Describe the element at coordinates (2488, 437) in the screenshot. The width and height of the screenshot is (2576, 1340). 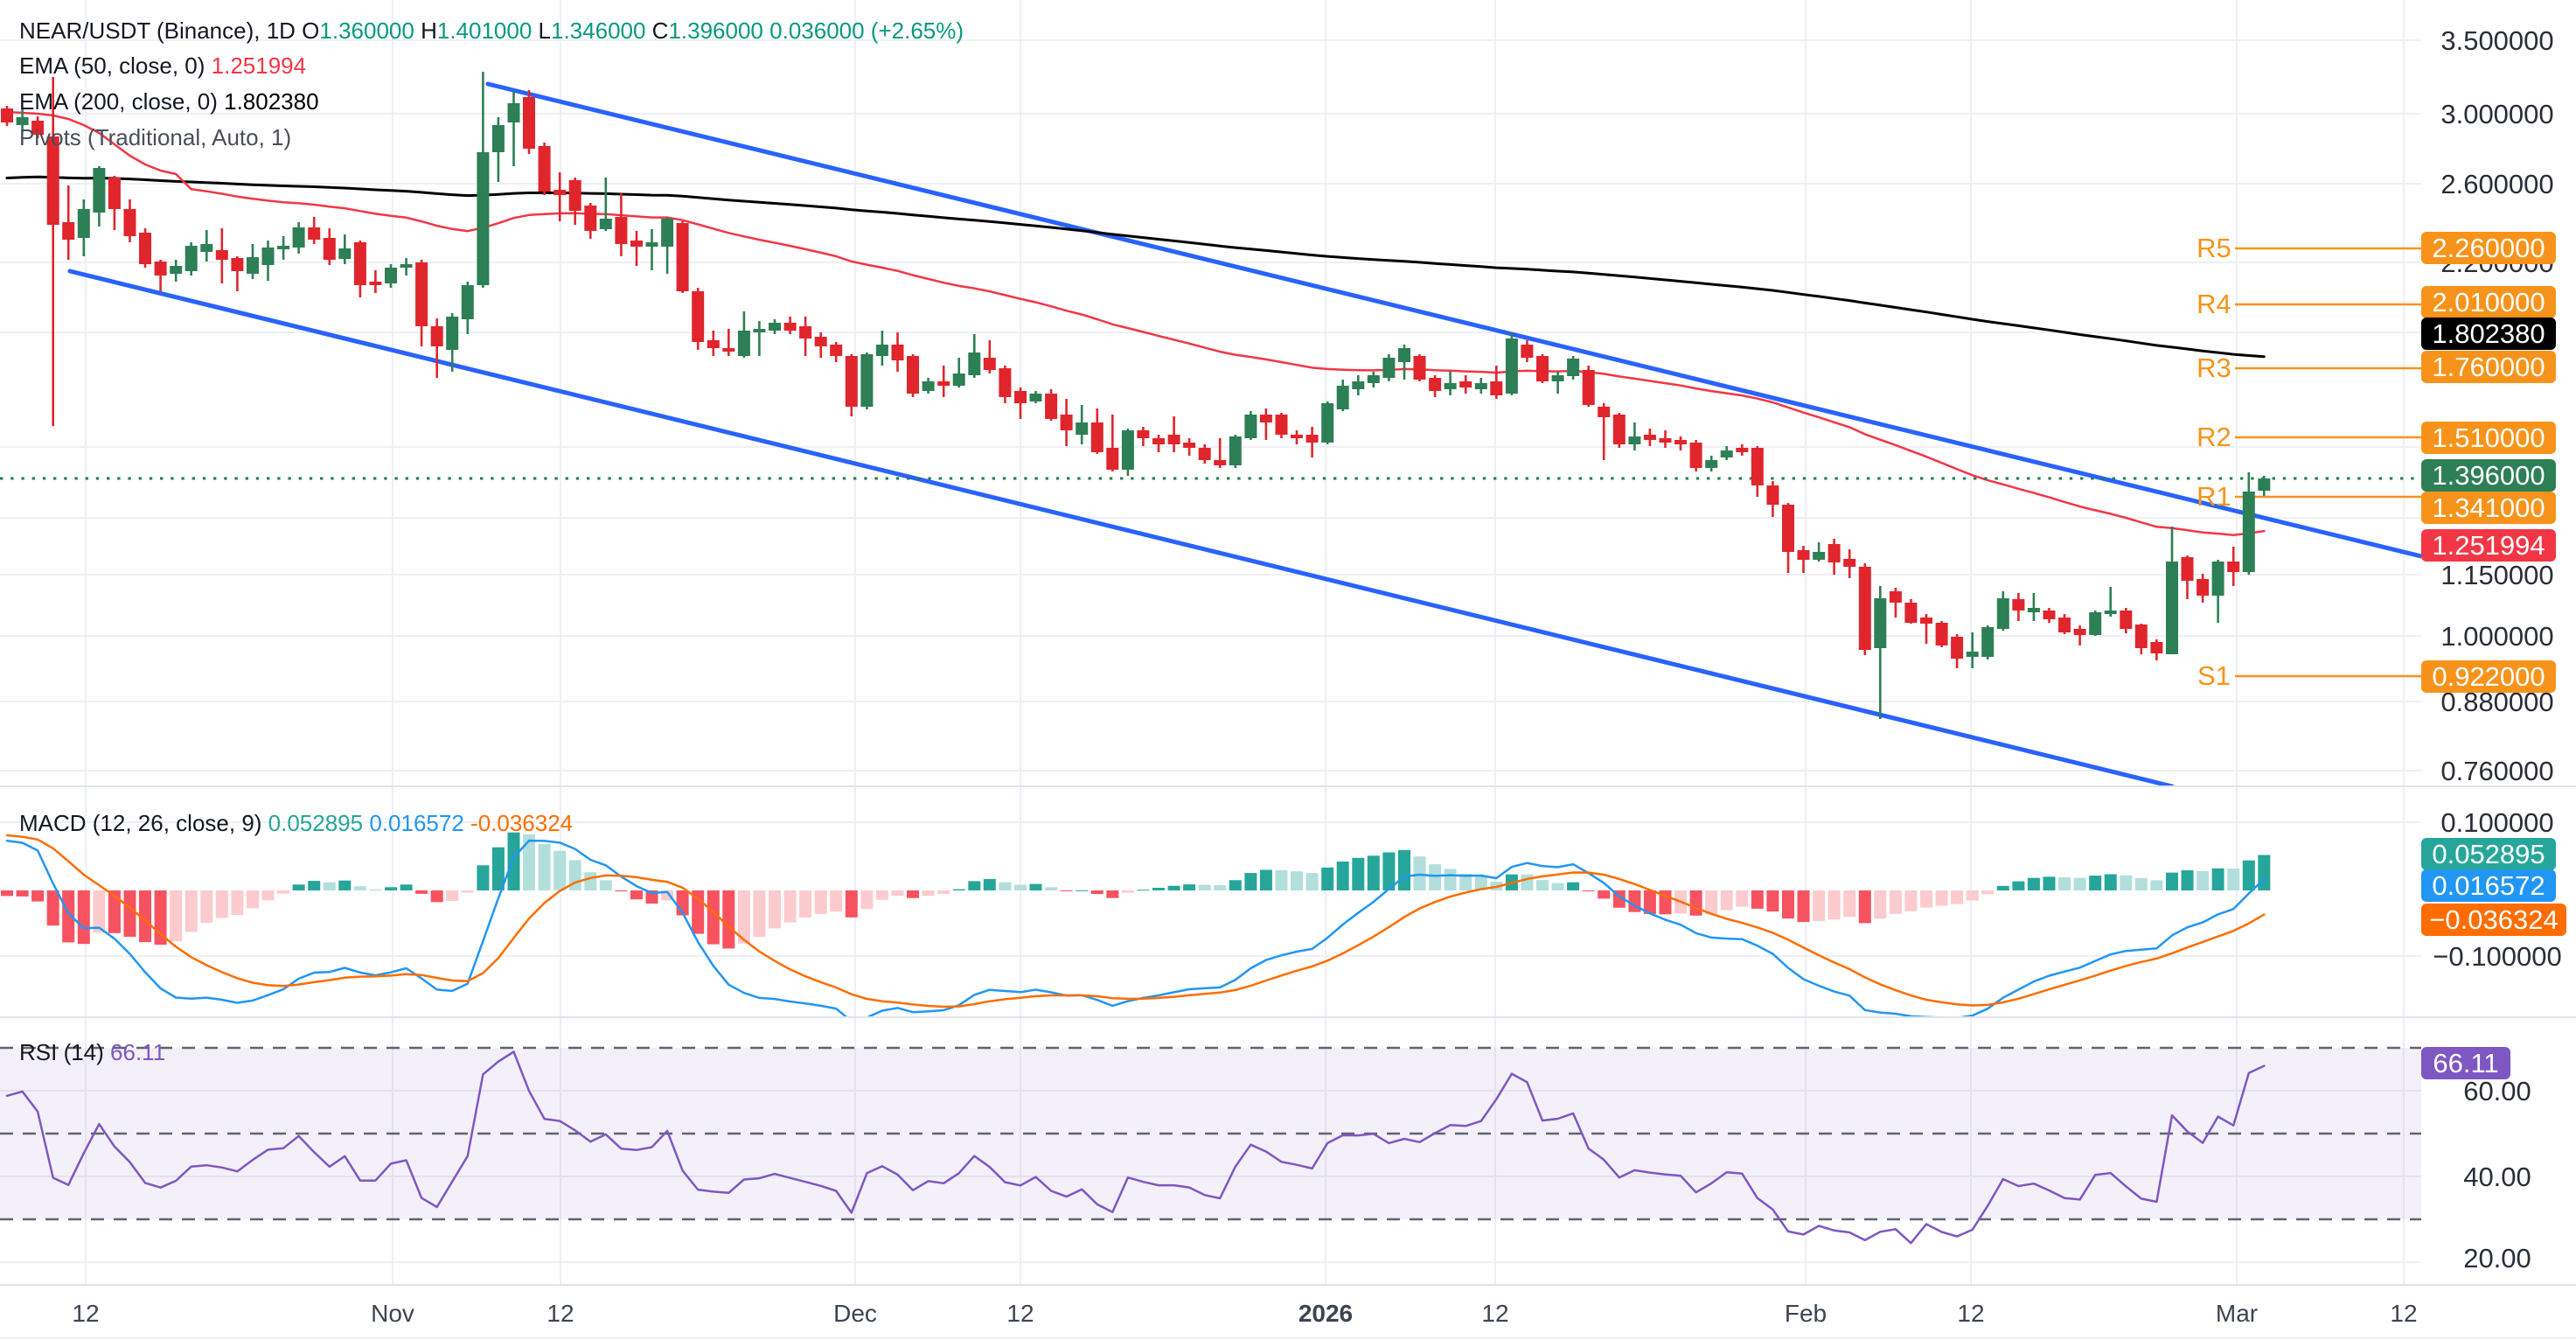
I see `svg-text: 1.510000` at that location.